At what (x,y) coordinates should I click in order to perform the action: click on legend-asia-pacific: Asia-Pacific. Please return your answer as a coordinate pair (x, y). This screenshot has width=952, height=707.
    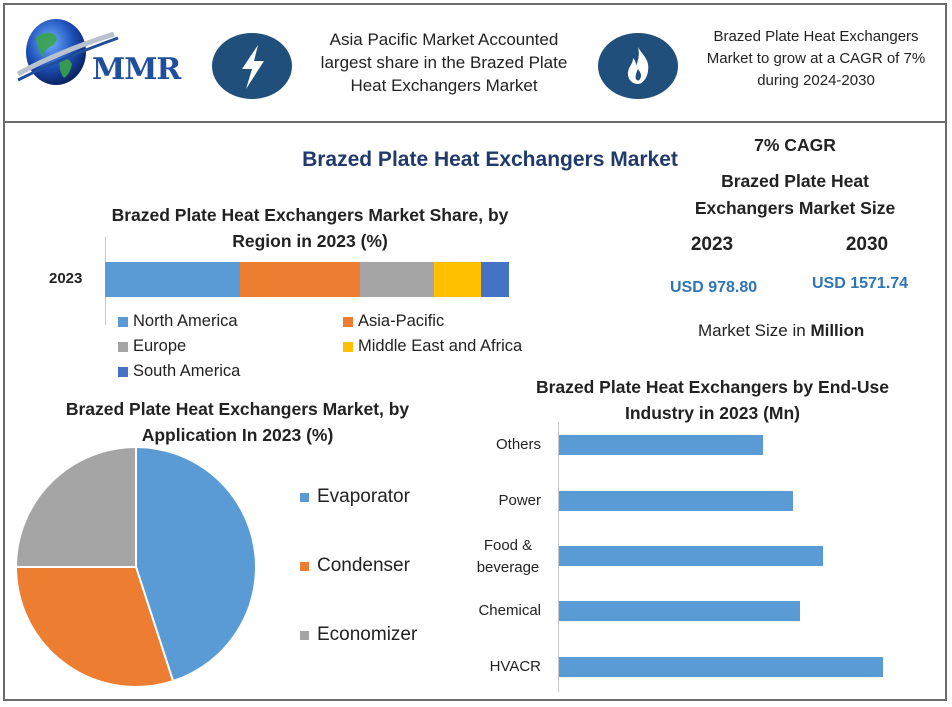
    Looking at the image, I should click on (393, 321).